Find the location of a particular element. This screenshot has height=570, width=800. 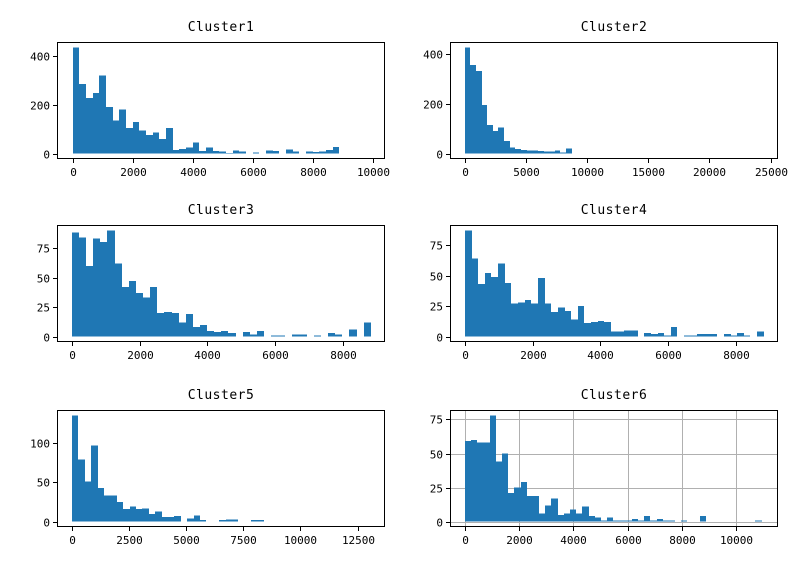

histogram-plot-cluster1: 0 2000 4000 6000 8000 10000 0 200 400 is located at coordinates (210, 110).